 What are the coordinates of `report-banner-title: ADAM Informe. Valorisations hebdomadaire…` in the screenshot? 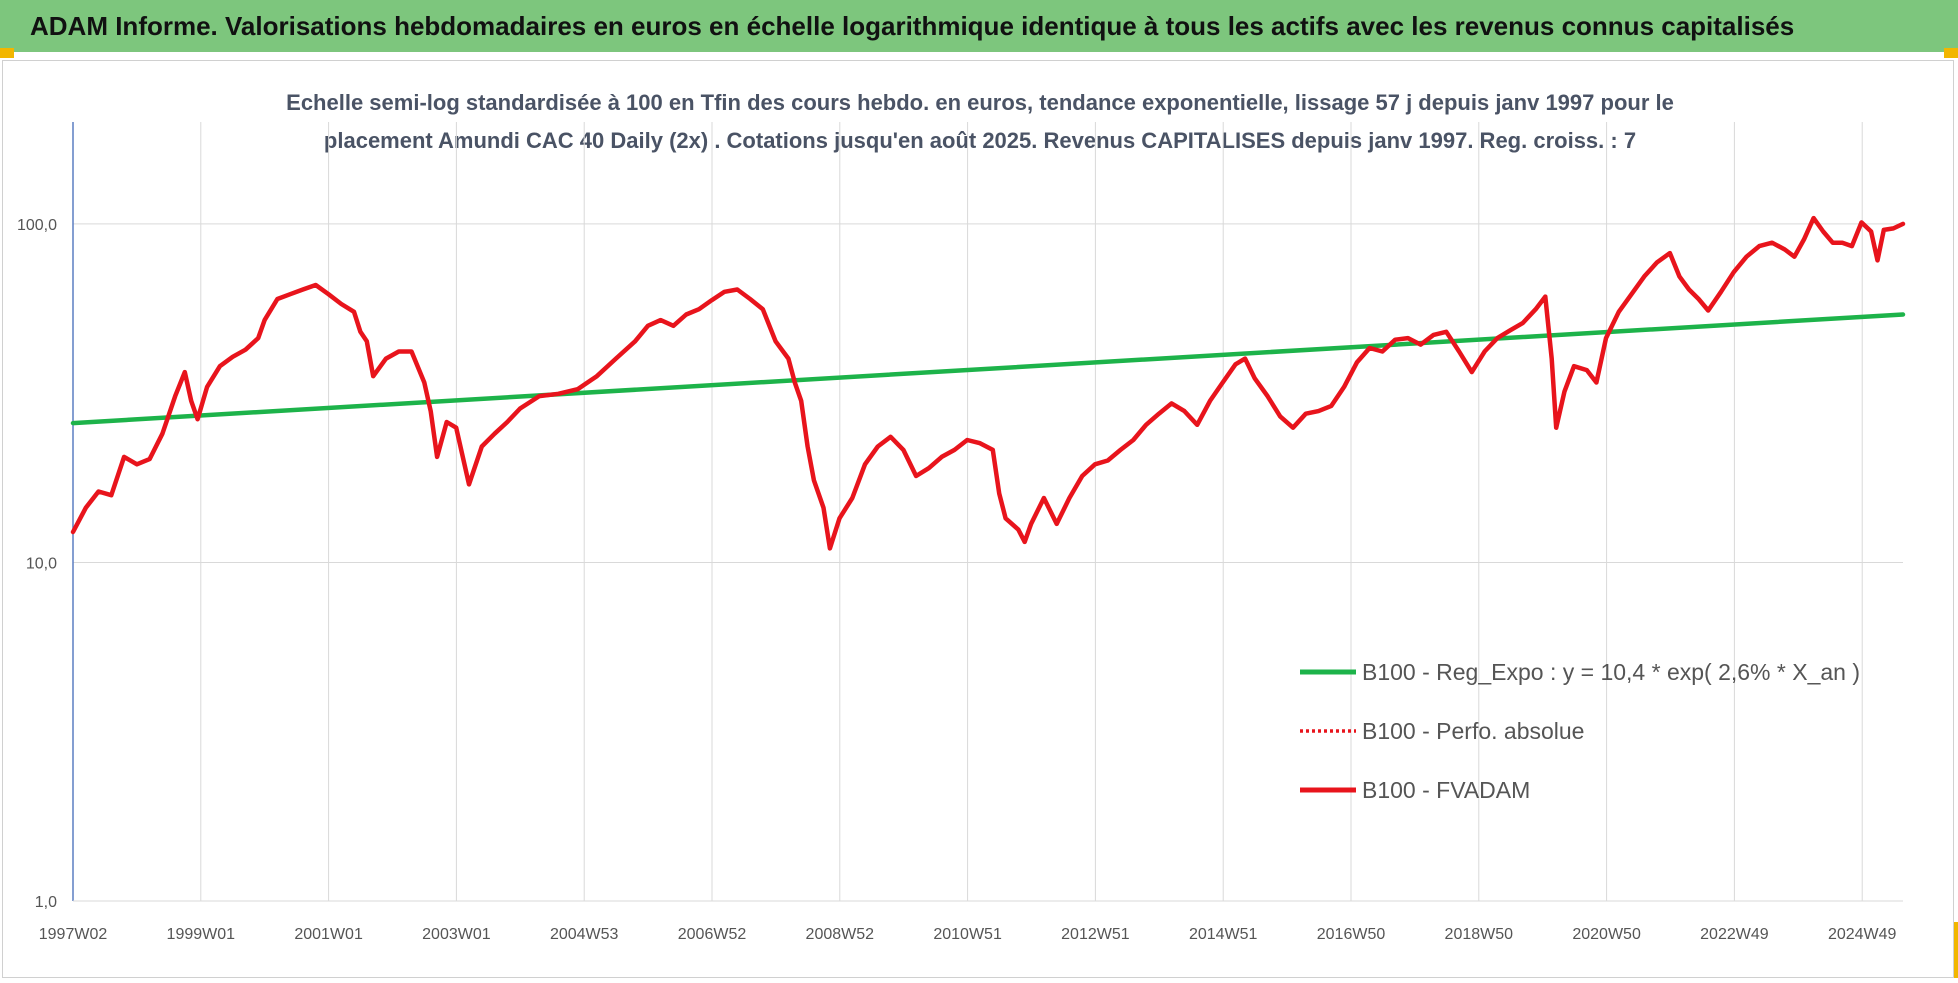 It's located at (912, 25).